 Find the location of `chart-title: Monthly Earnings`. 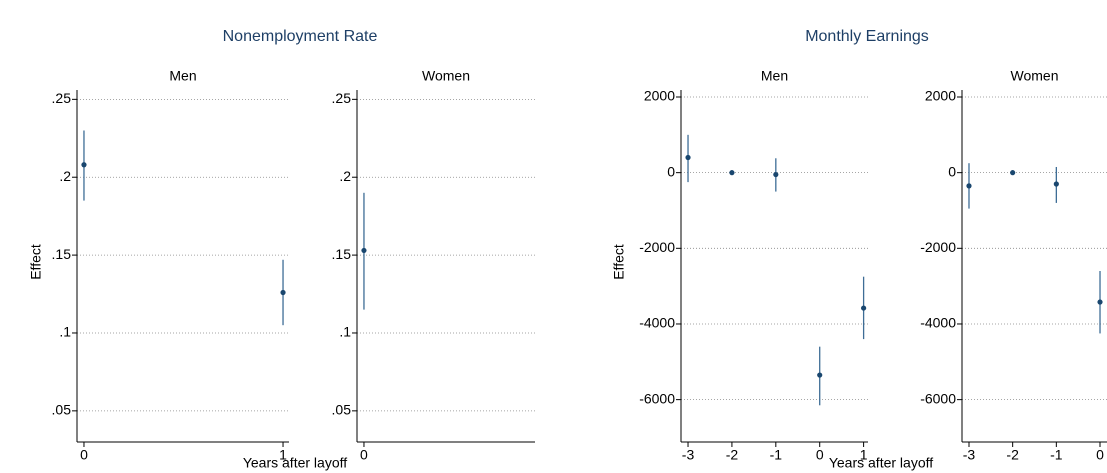

chart-title: Monthly Earnings is located at coordinates (867, 36).